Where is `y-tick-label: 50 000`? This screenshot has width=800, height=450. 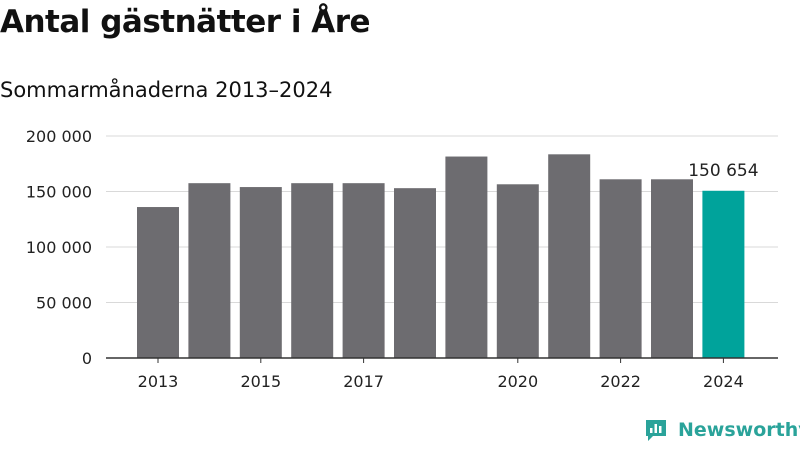 y-tick-label: 50 000 is located at coordinates (64, 303).